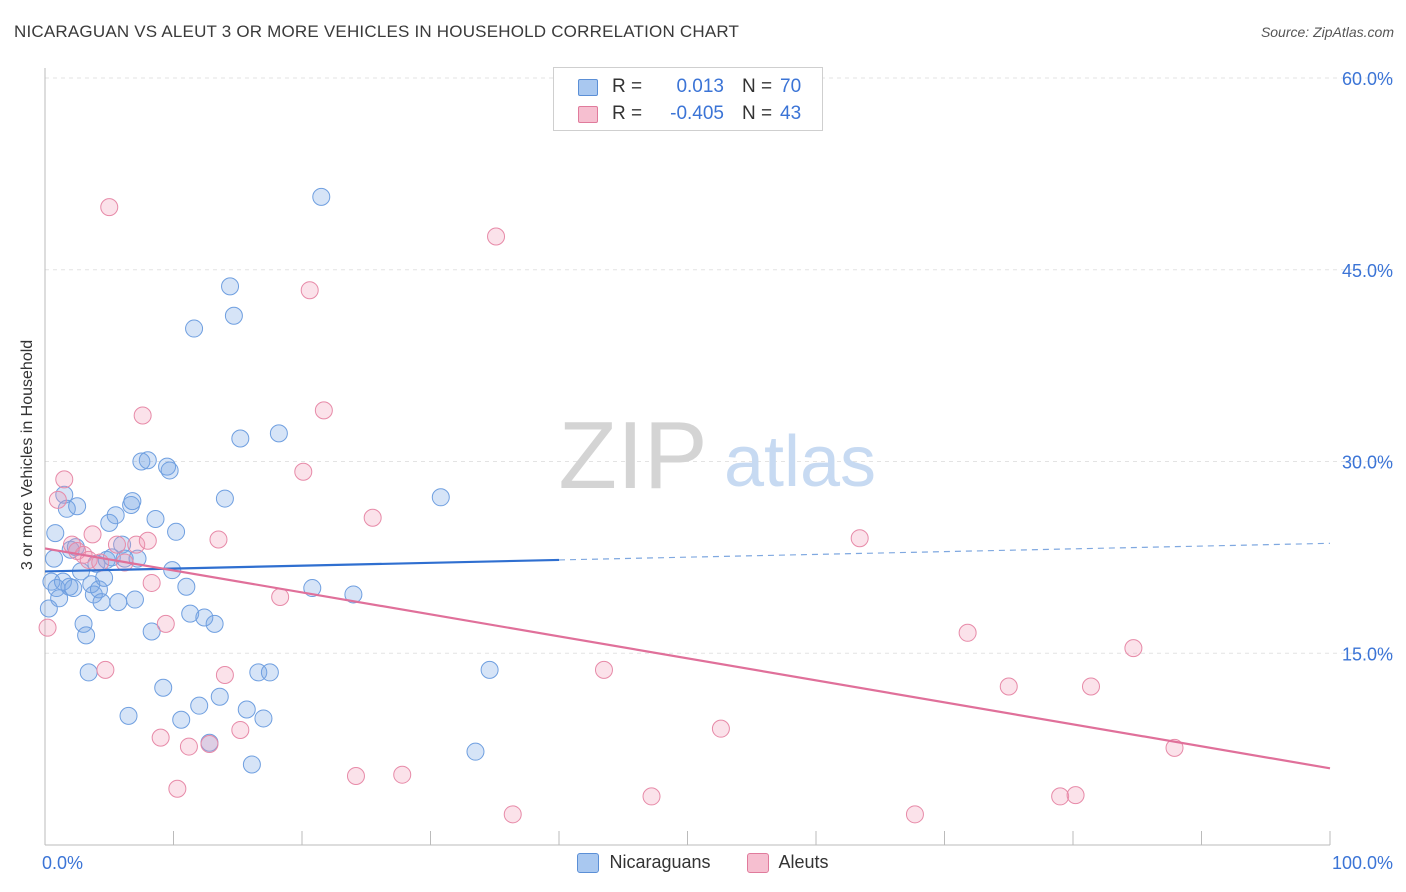 This screenshot has width=1406, height=892. Describe the element at coordinates (791, 113) in the screenshot. I see `legend-n-value: 43` at that location.